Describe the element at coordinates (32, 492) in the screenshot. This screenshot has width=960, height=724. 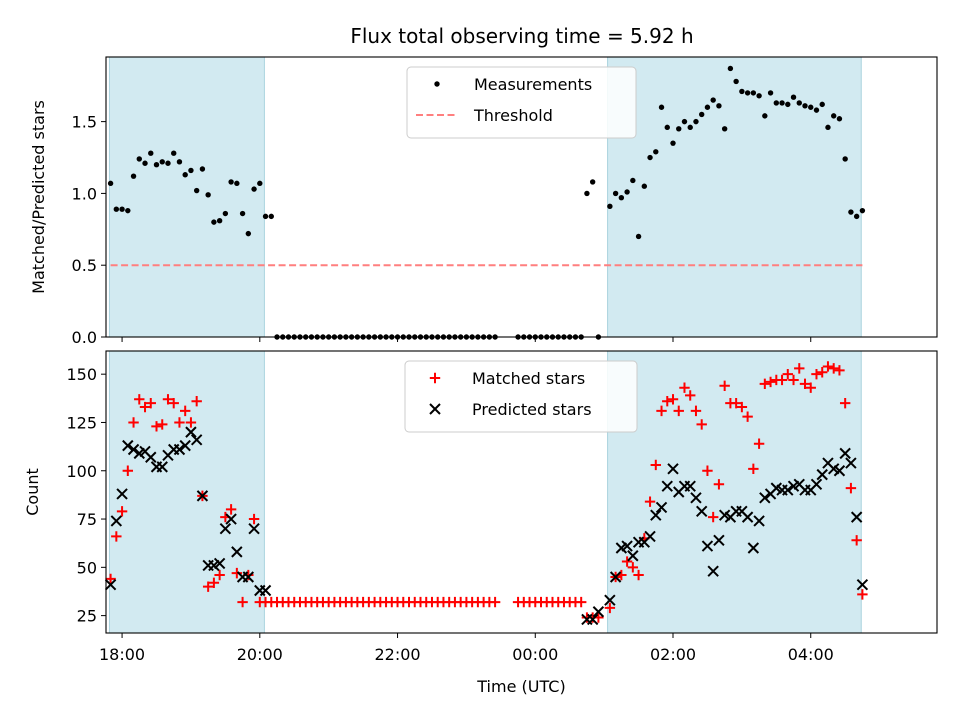
I see `y-axis-label: Count` at that location.